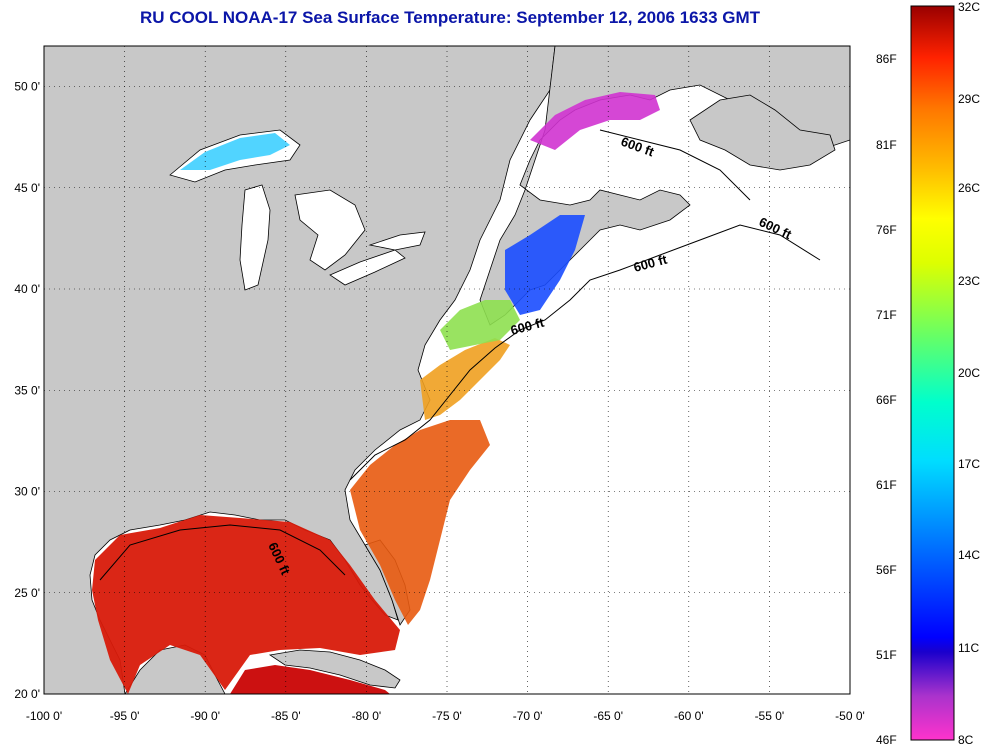 This screenshot has height=754, width=984. What do you see at coordinates (27, 289) in the screenshot?
I see `lat-tick-label: 40 0'` at bounding box center [27, 289].